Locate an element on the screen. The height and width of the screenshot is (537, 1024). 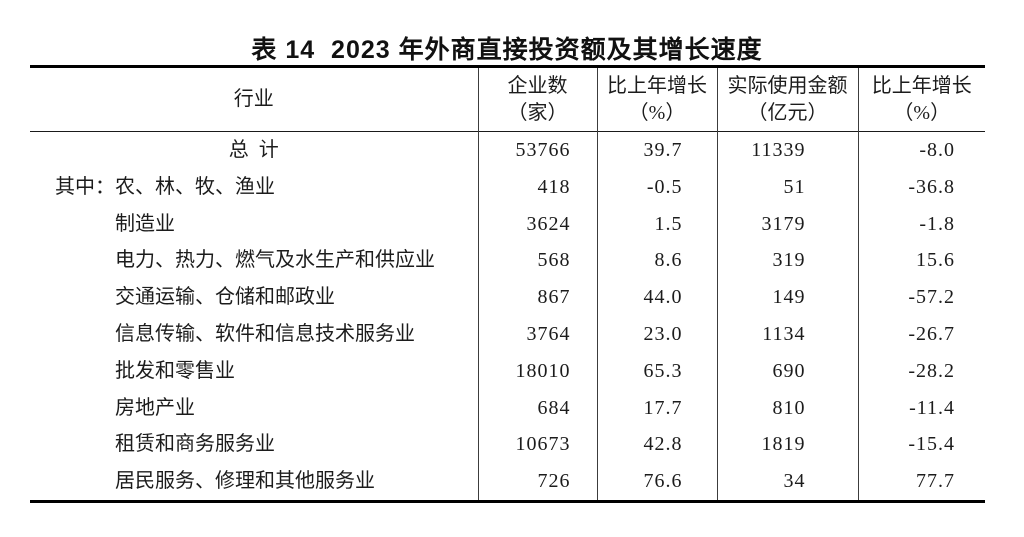
table-row: 租赁和商务服务业 10673 42.8 1819 -15.4 is located at coordinates (507, 445).